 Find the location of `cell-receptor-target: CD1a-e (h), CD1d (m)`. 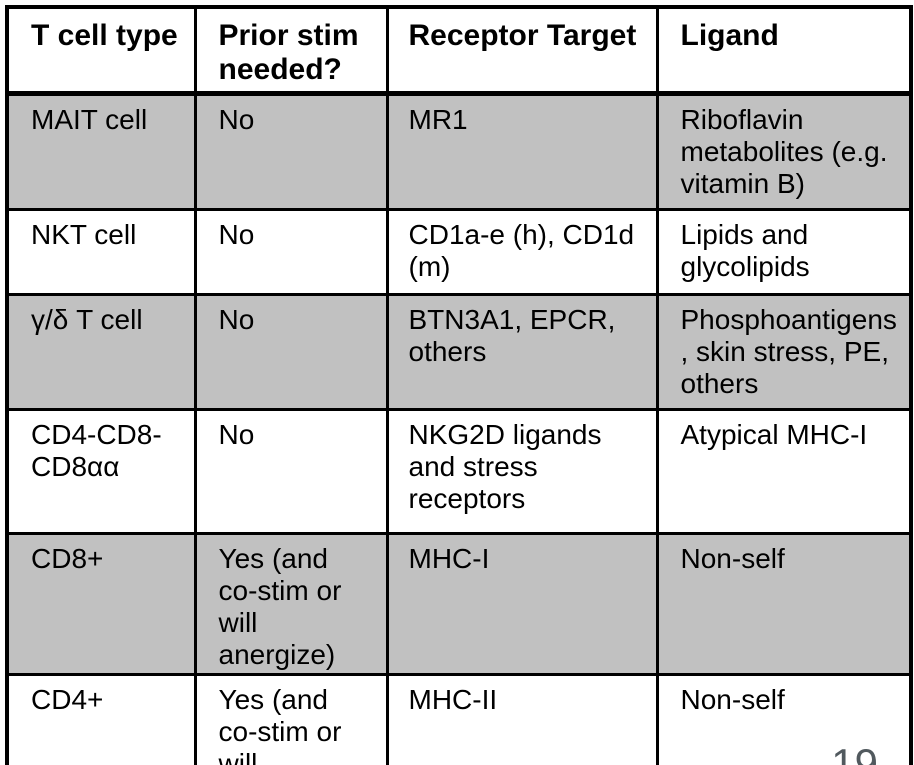

cell-receptor-target: CD1a-e (h), CD1d (m) is located at coordinates (522, 251).